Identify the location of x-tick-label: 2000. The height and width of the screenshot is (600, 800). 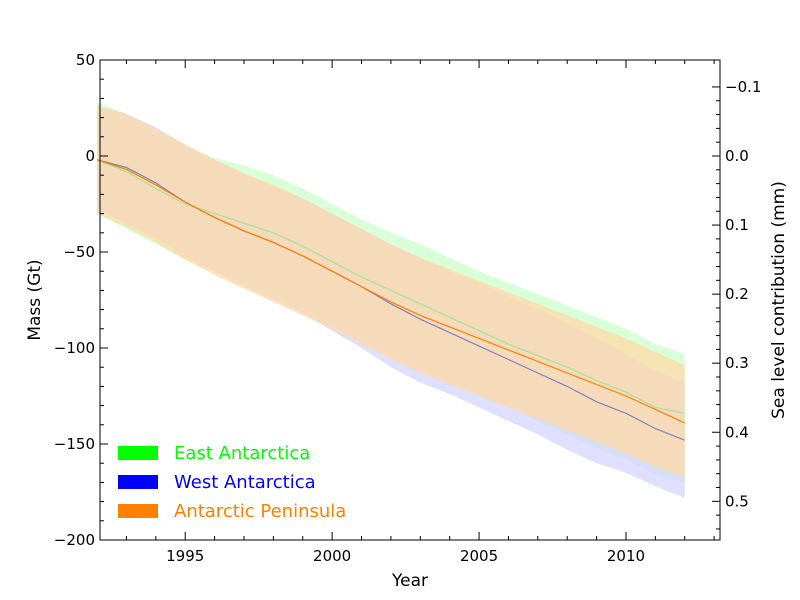
(332, 556).